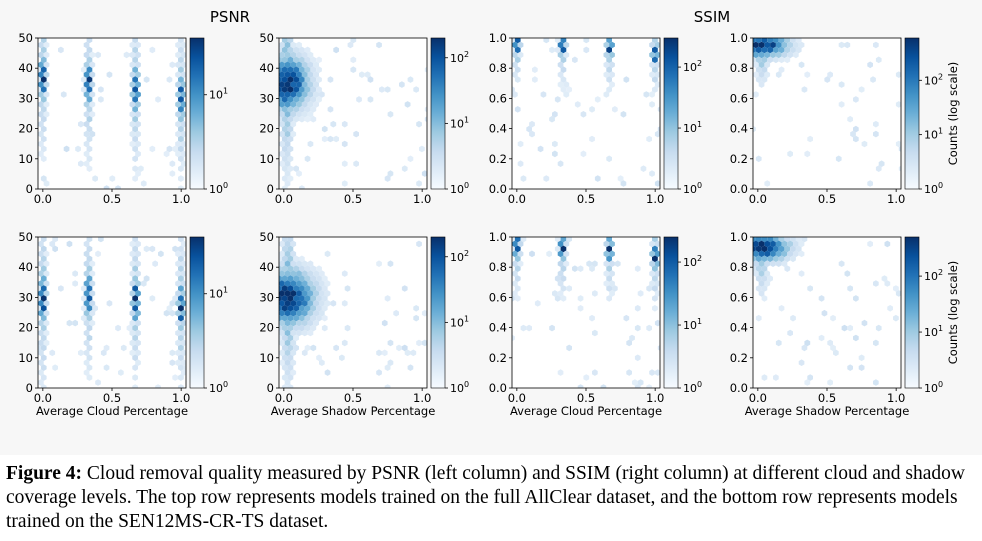  Describe the element at coordinates (25, 98) in the screenshot. I see `y-tick-label: 30` at that location.